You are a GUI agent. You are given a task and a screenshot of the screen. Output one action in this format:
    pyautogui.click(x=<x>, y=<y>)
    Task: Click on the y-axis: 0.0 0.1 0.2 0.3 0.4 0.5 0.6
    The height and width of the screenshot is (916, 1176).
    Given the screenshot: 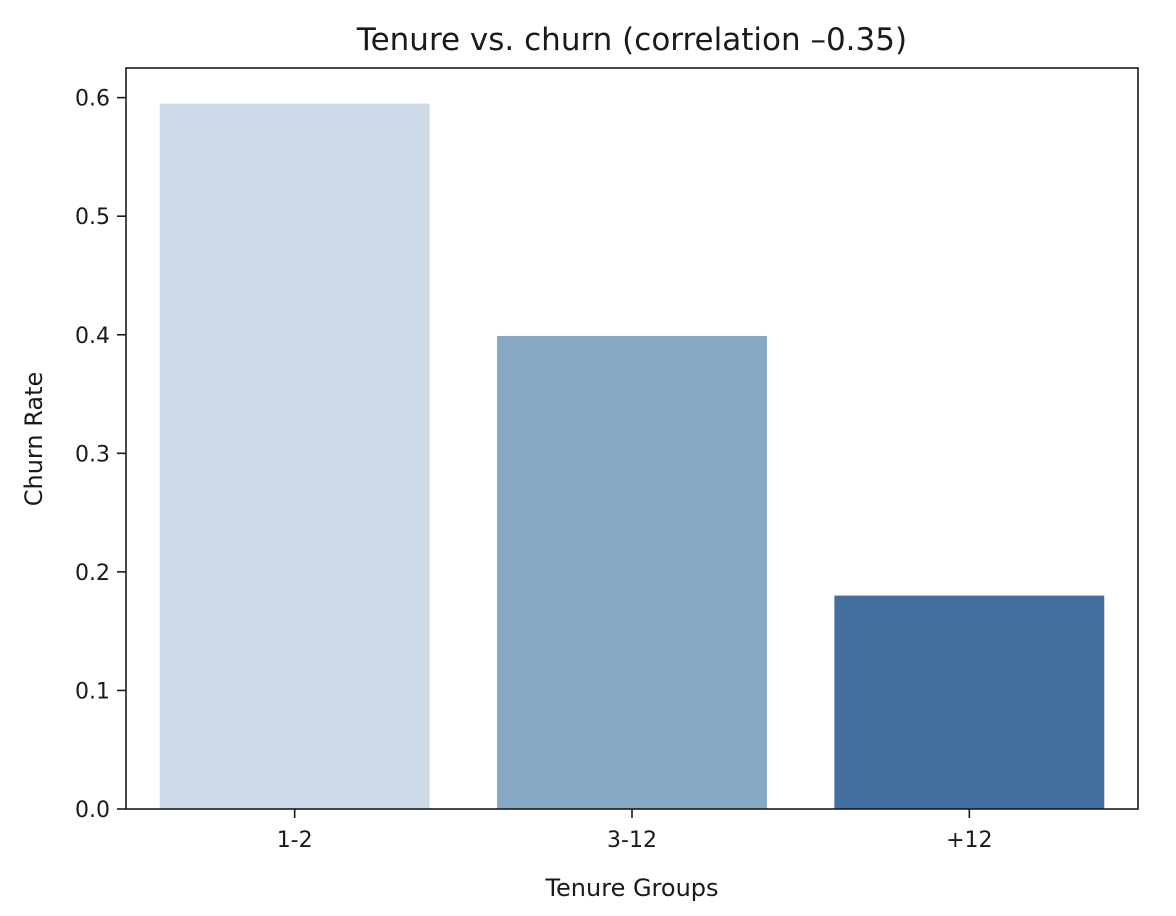 What is the action you would take?
    pyautogui.click(x=100, y=455)
    